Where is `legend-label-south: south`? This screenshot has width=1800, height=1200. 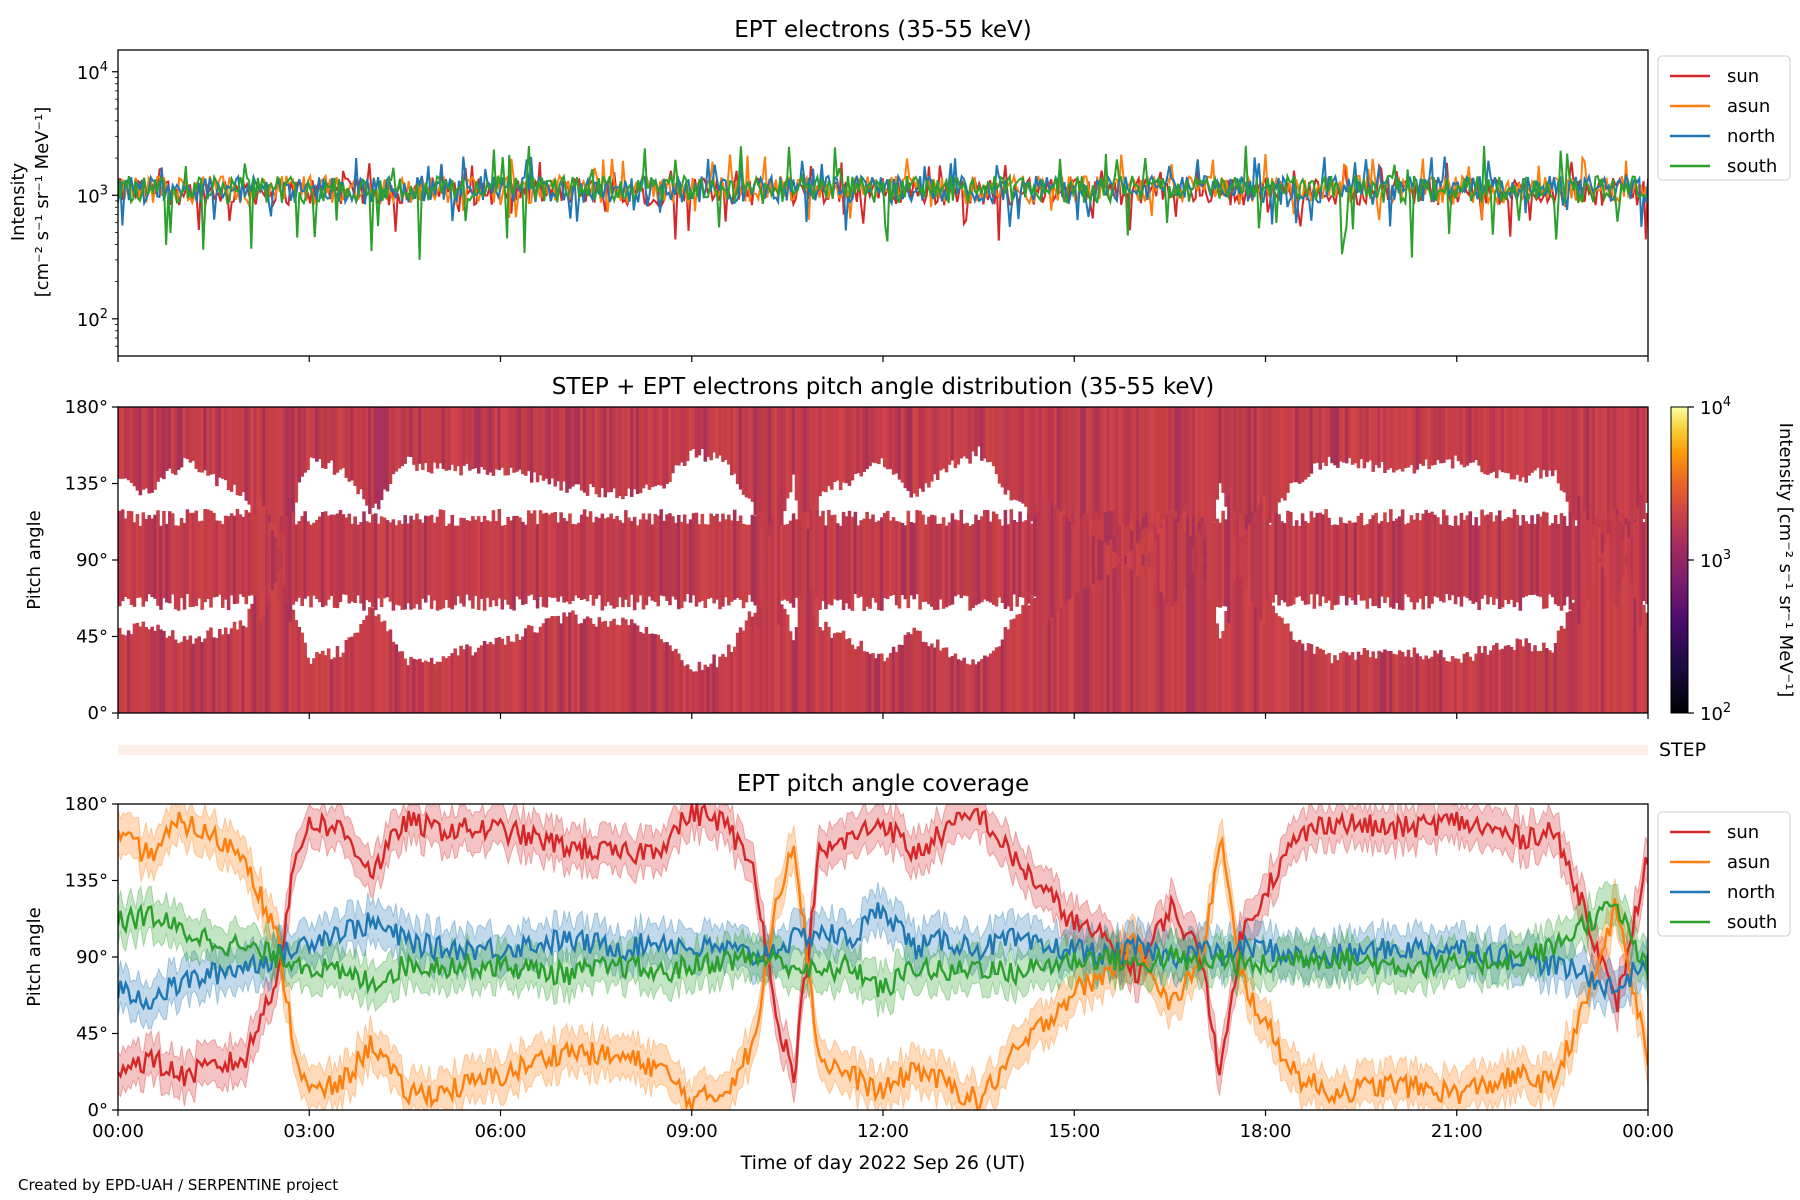 legend-label-south: south is located at coordinates (1752, 922).